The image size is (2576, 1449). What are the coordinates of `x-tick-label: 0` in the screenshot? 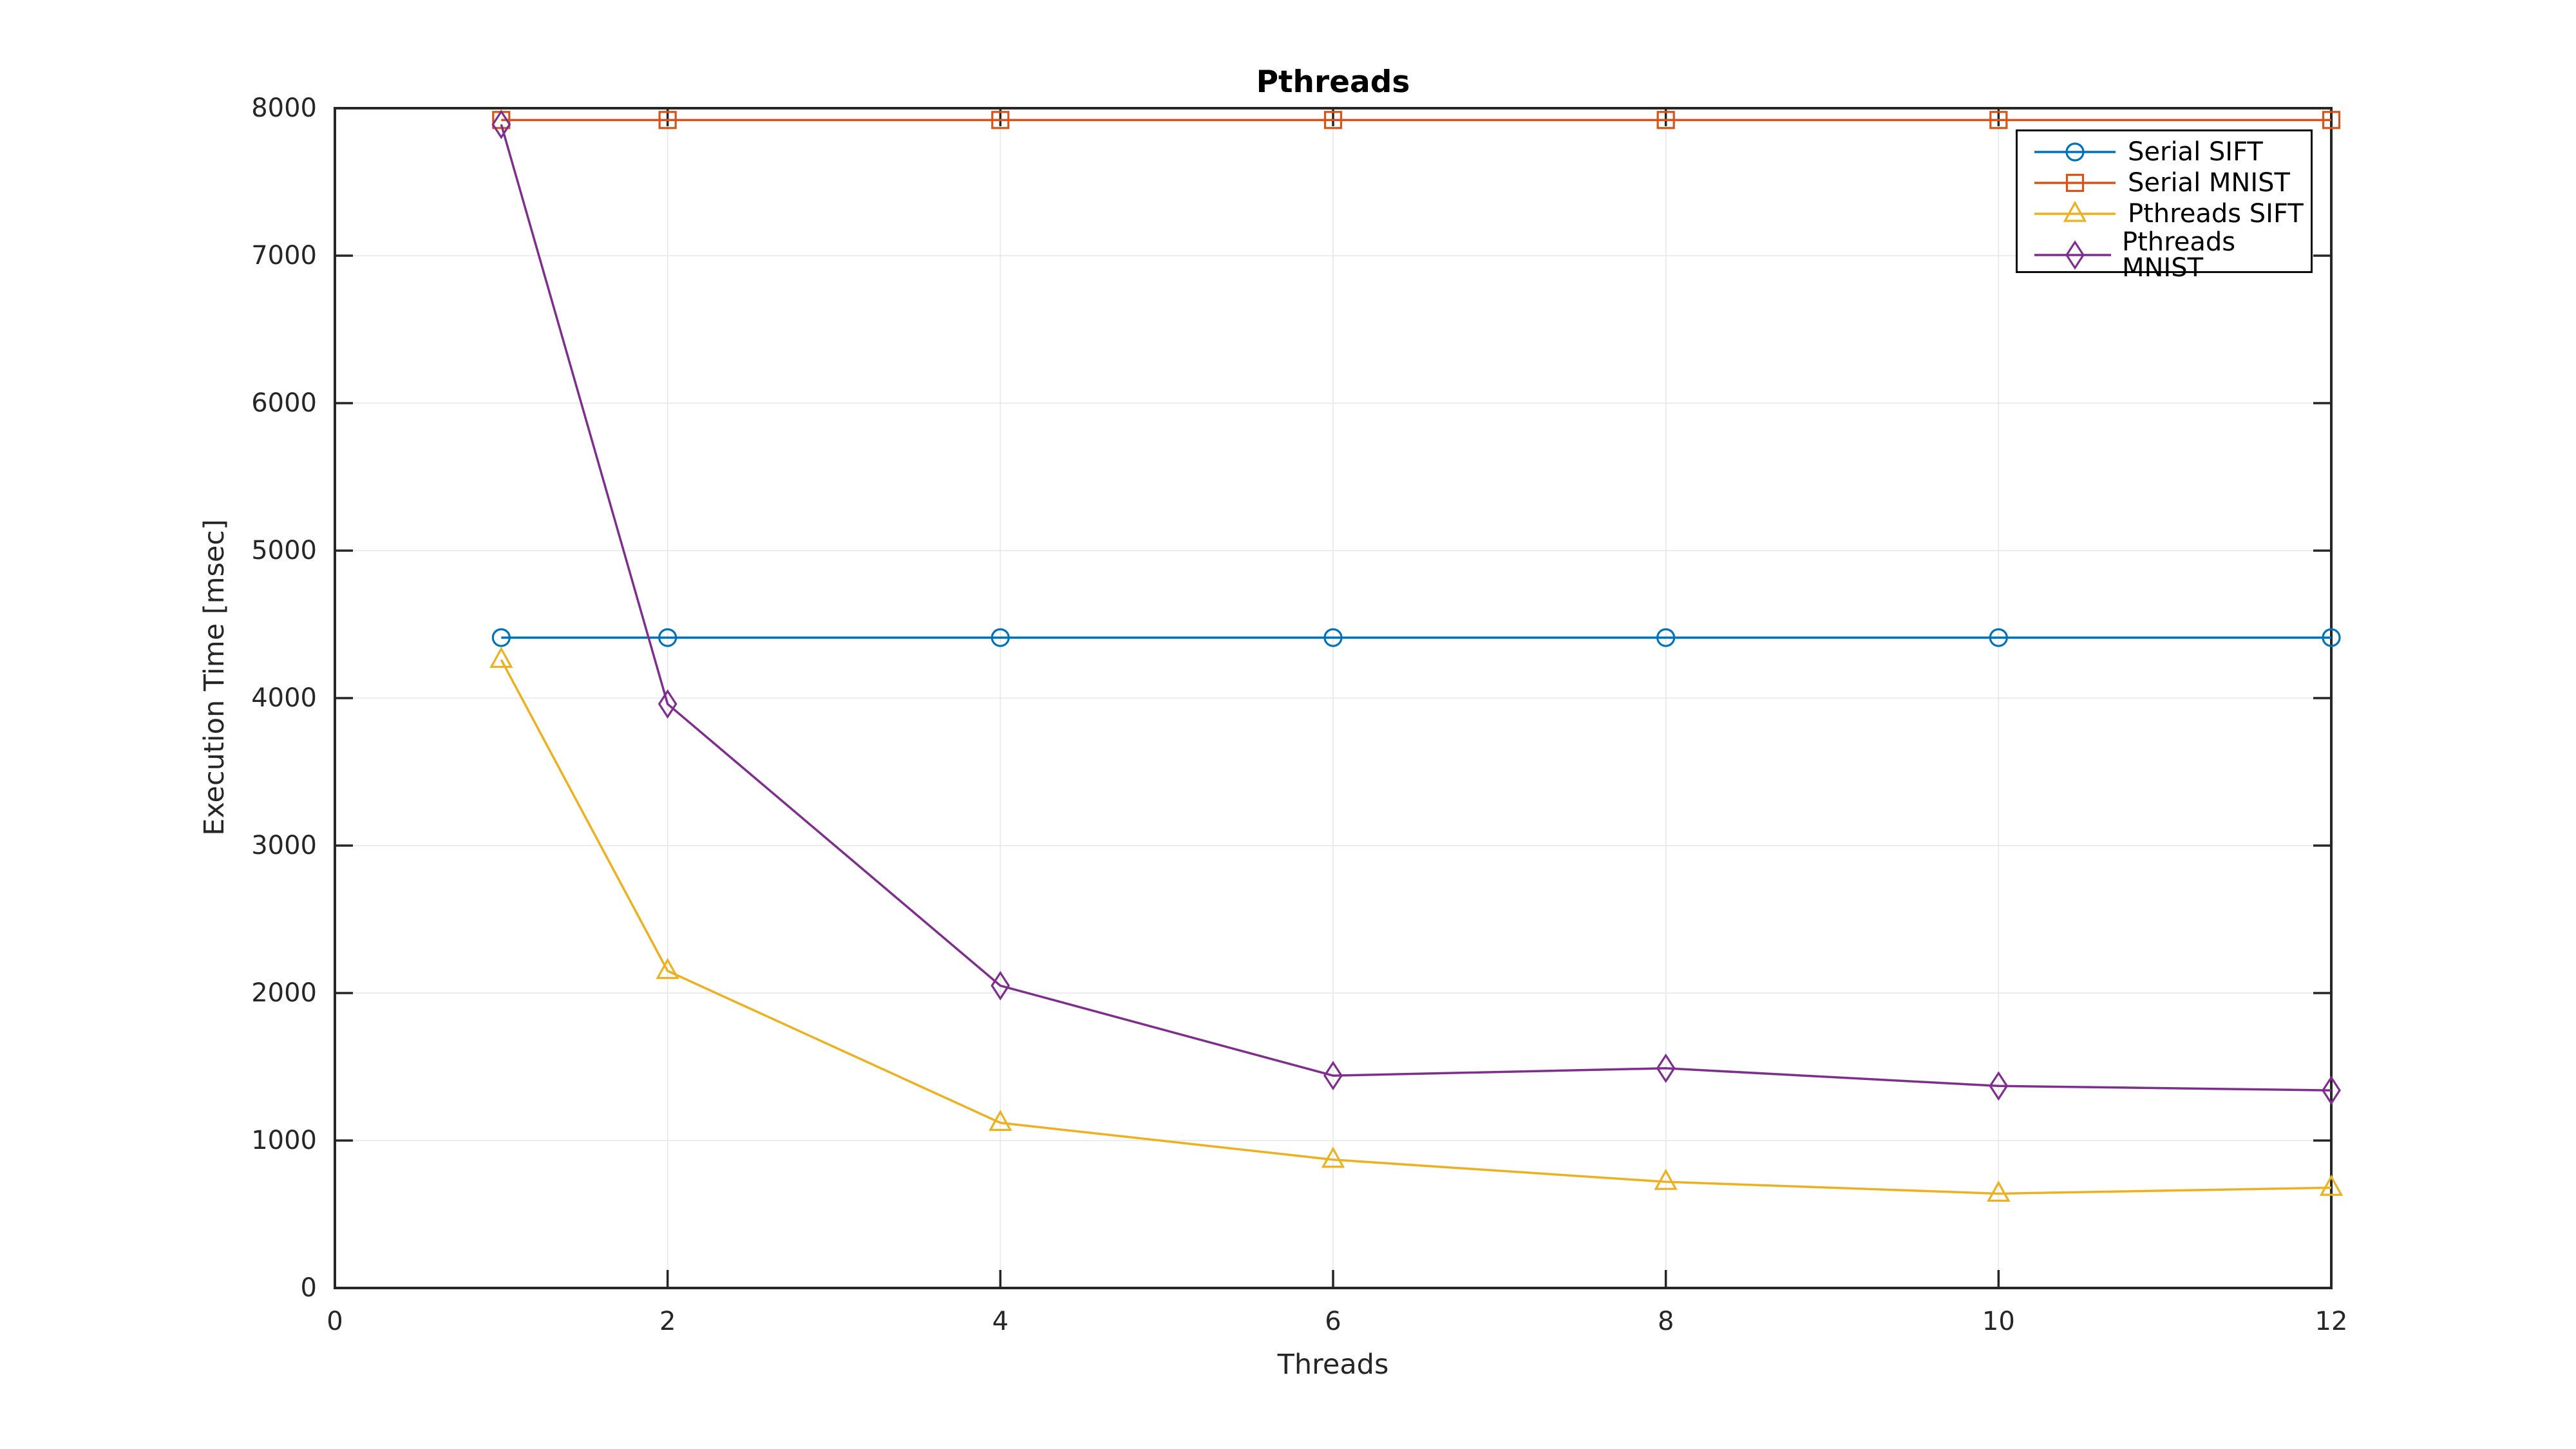 It's located at (335, 1321).